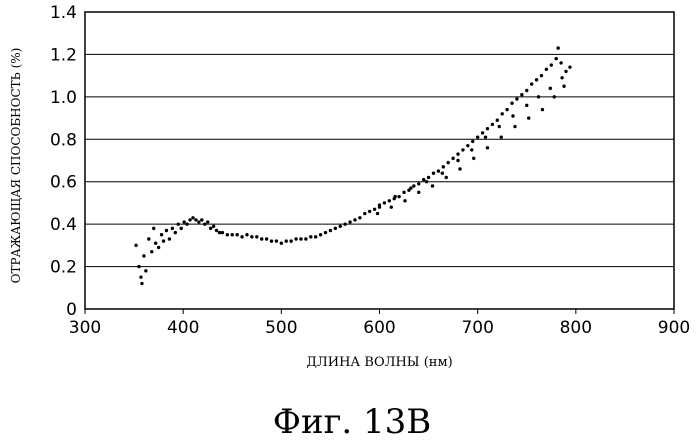  Describe the element at coordinates (576, 328) in the screenshot. I see `x-tick-label: 800` at that location.